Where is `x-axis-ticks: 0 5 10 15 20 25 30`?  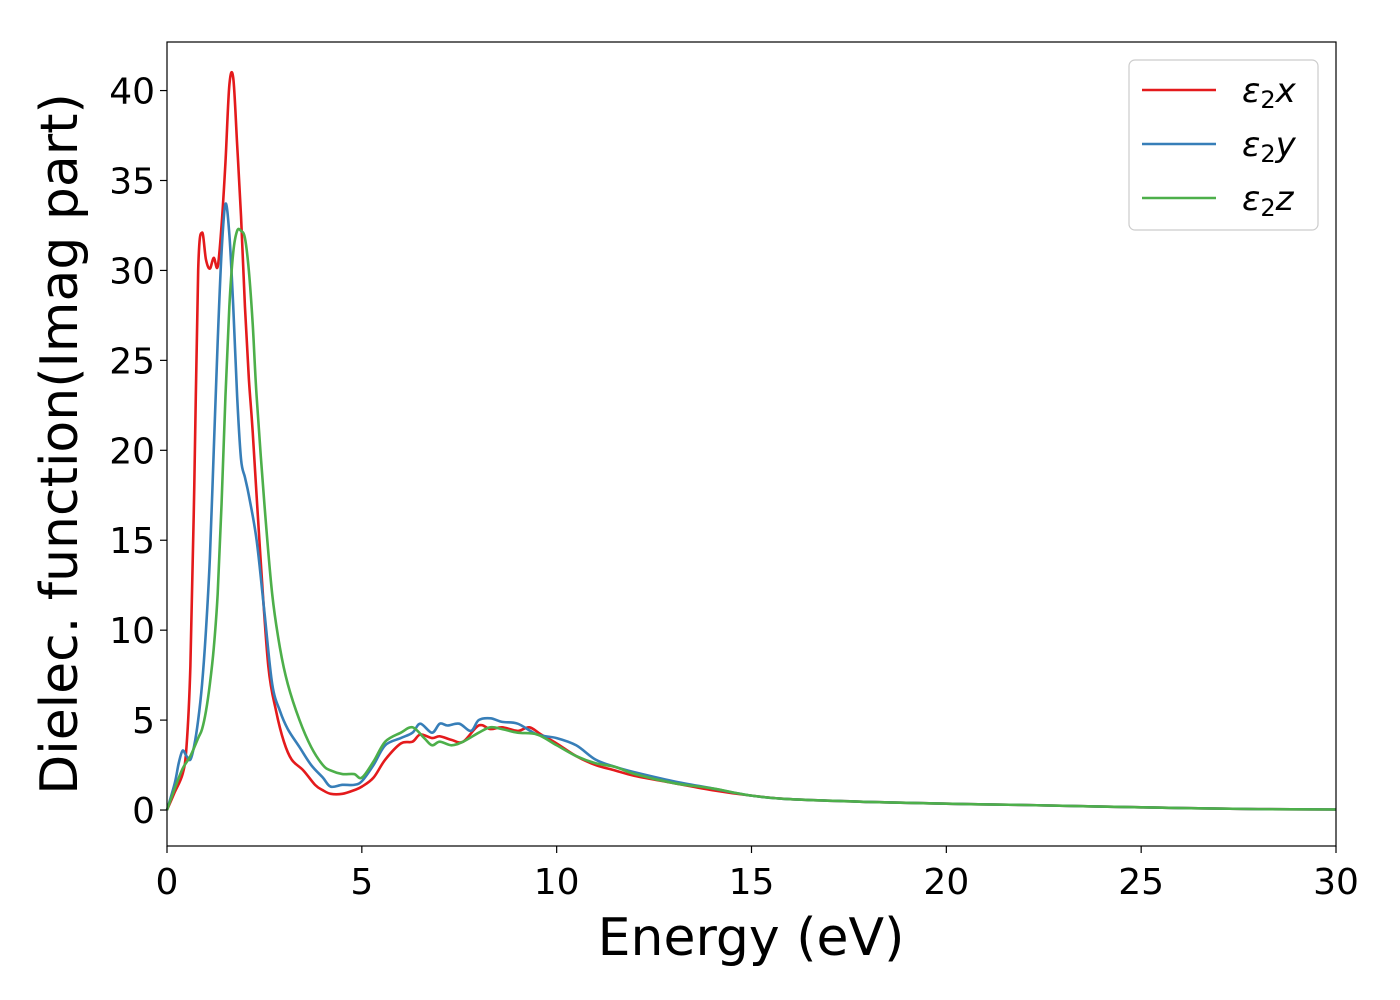 x-axis-ticks: 0 5 10 15 20 25 30 is located at coordinates (757, 874).